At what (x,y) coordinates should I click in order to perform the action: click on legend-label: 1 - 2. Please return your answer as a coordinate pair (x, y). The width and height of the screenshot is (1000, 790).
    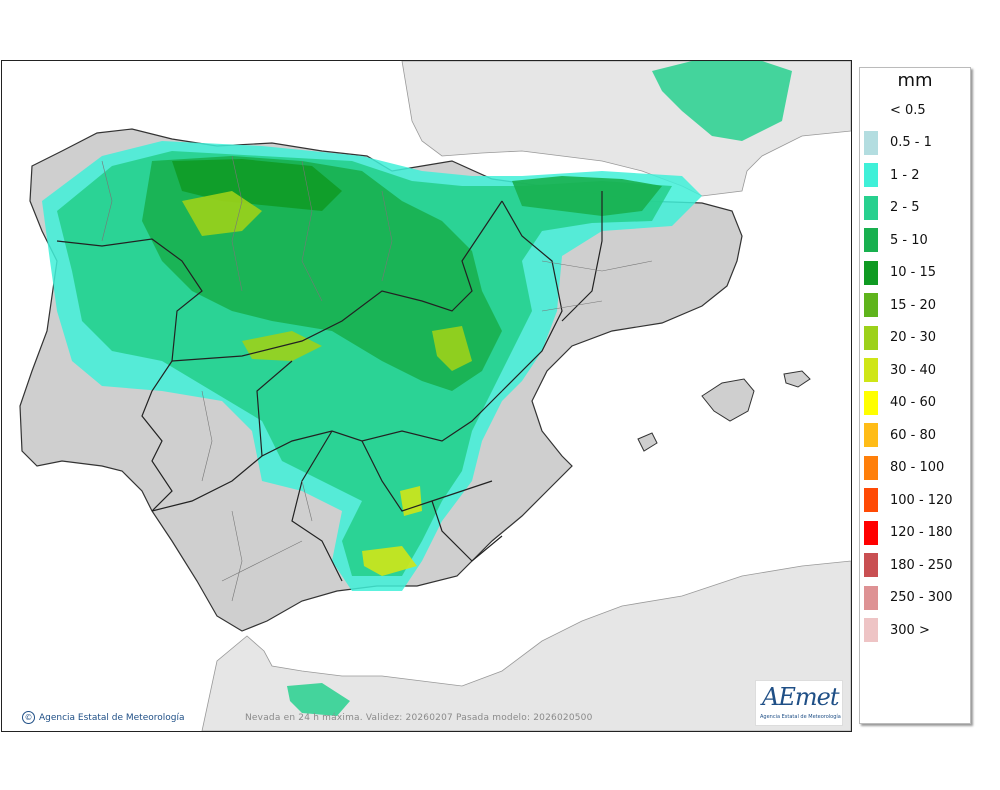
    Looking at the image, I should click on (905, 175).